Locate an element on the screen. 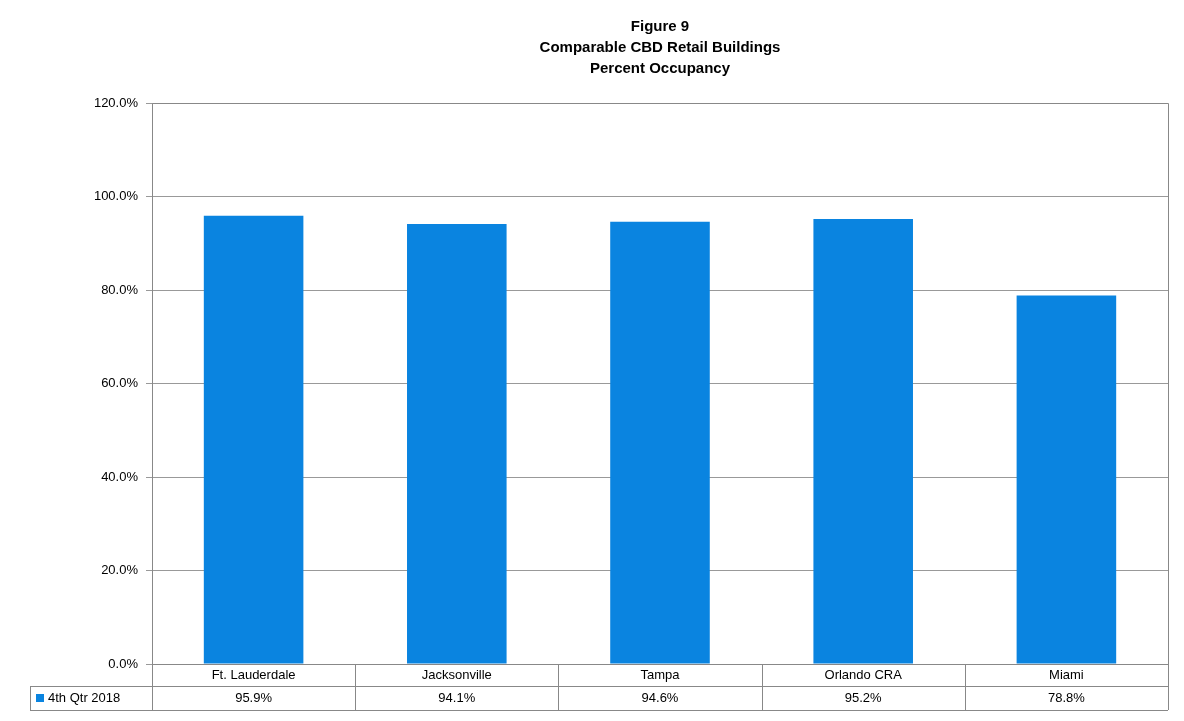 The width and height of the screenshot is (1184, 721). chart-title: Figure 9 Comparable CBD Retail Buildings Percent Occupancy is located at coordinates (660, 46).